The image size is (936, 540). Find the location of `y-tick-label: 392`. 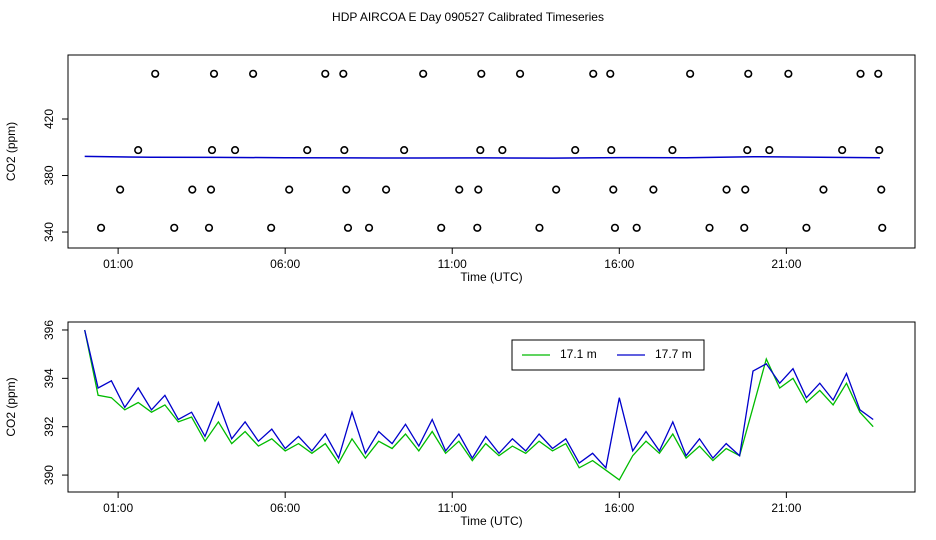

y-tick-label: 392 is located at coordinates (49, 426).